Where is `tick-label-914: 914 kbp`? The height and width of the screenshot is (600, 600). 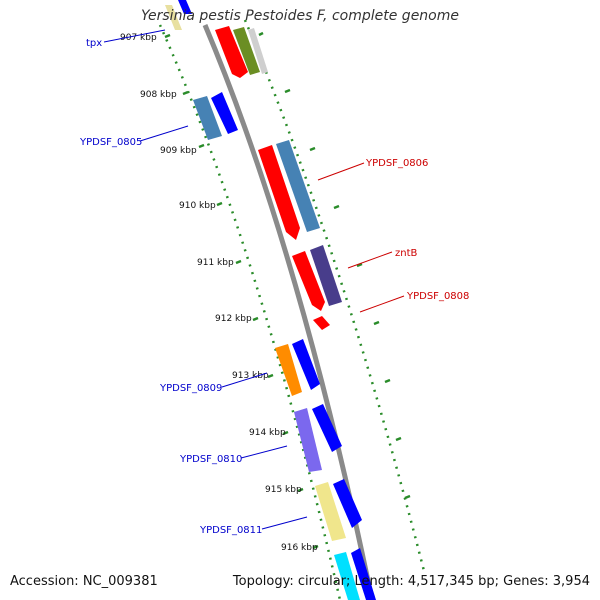 tick-label-914: 914 kbp is located at coordinates (267, 433).